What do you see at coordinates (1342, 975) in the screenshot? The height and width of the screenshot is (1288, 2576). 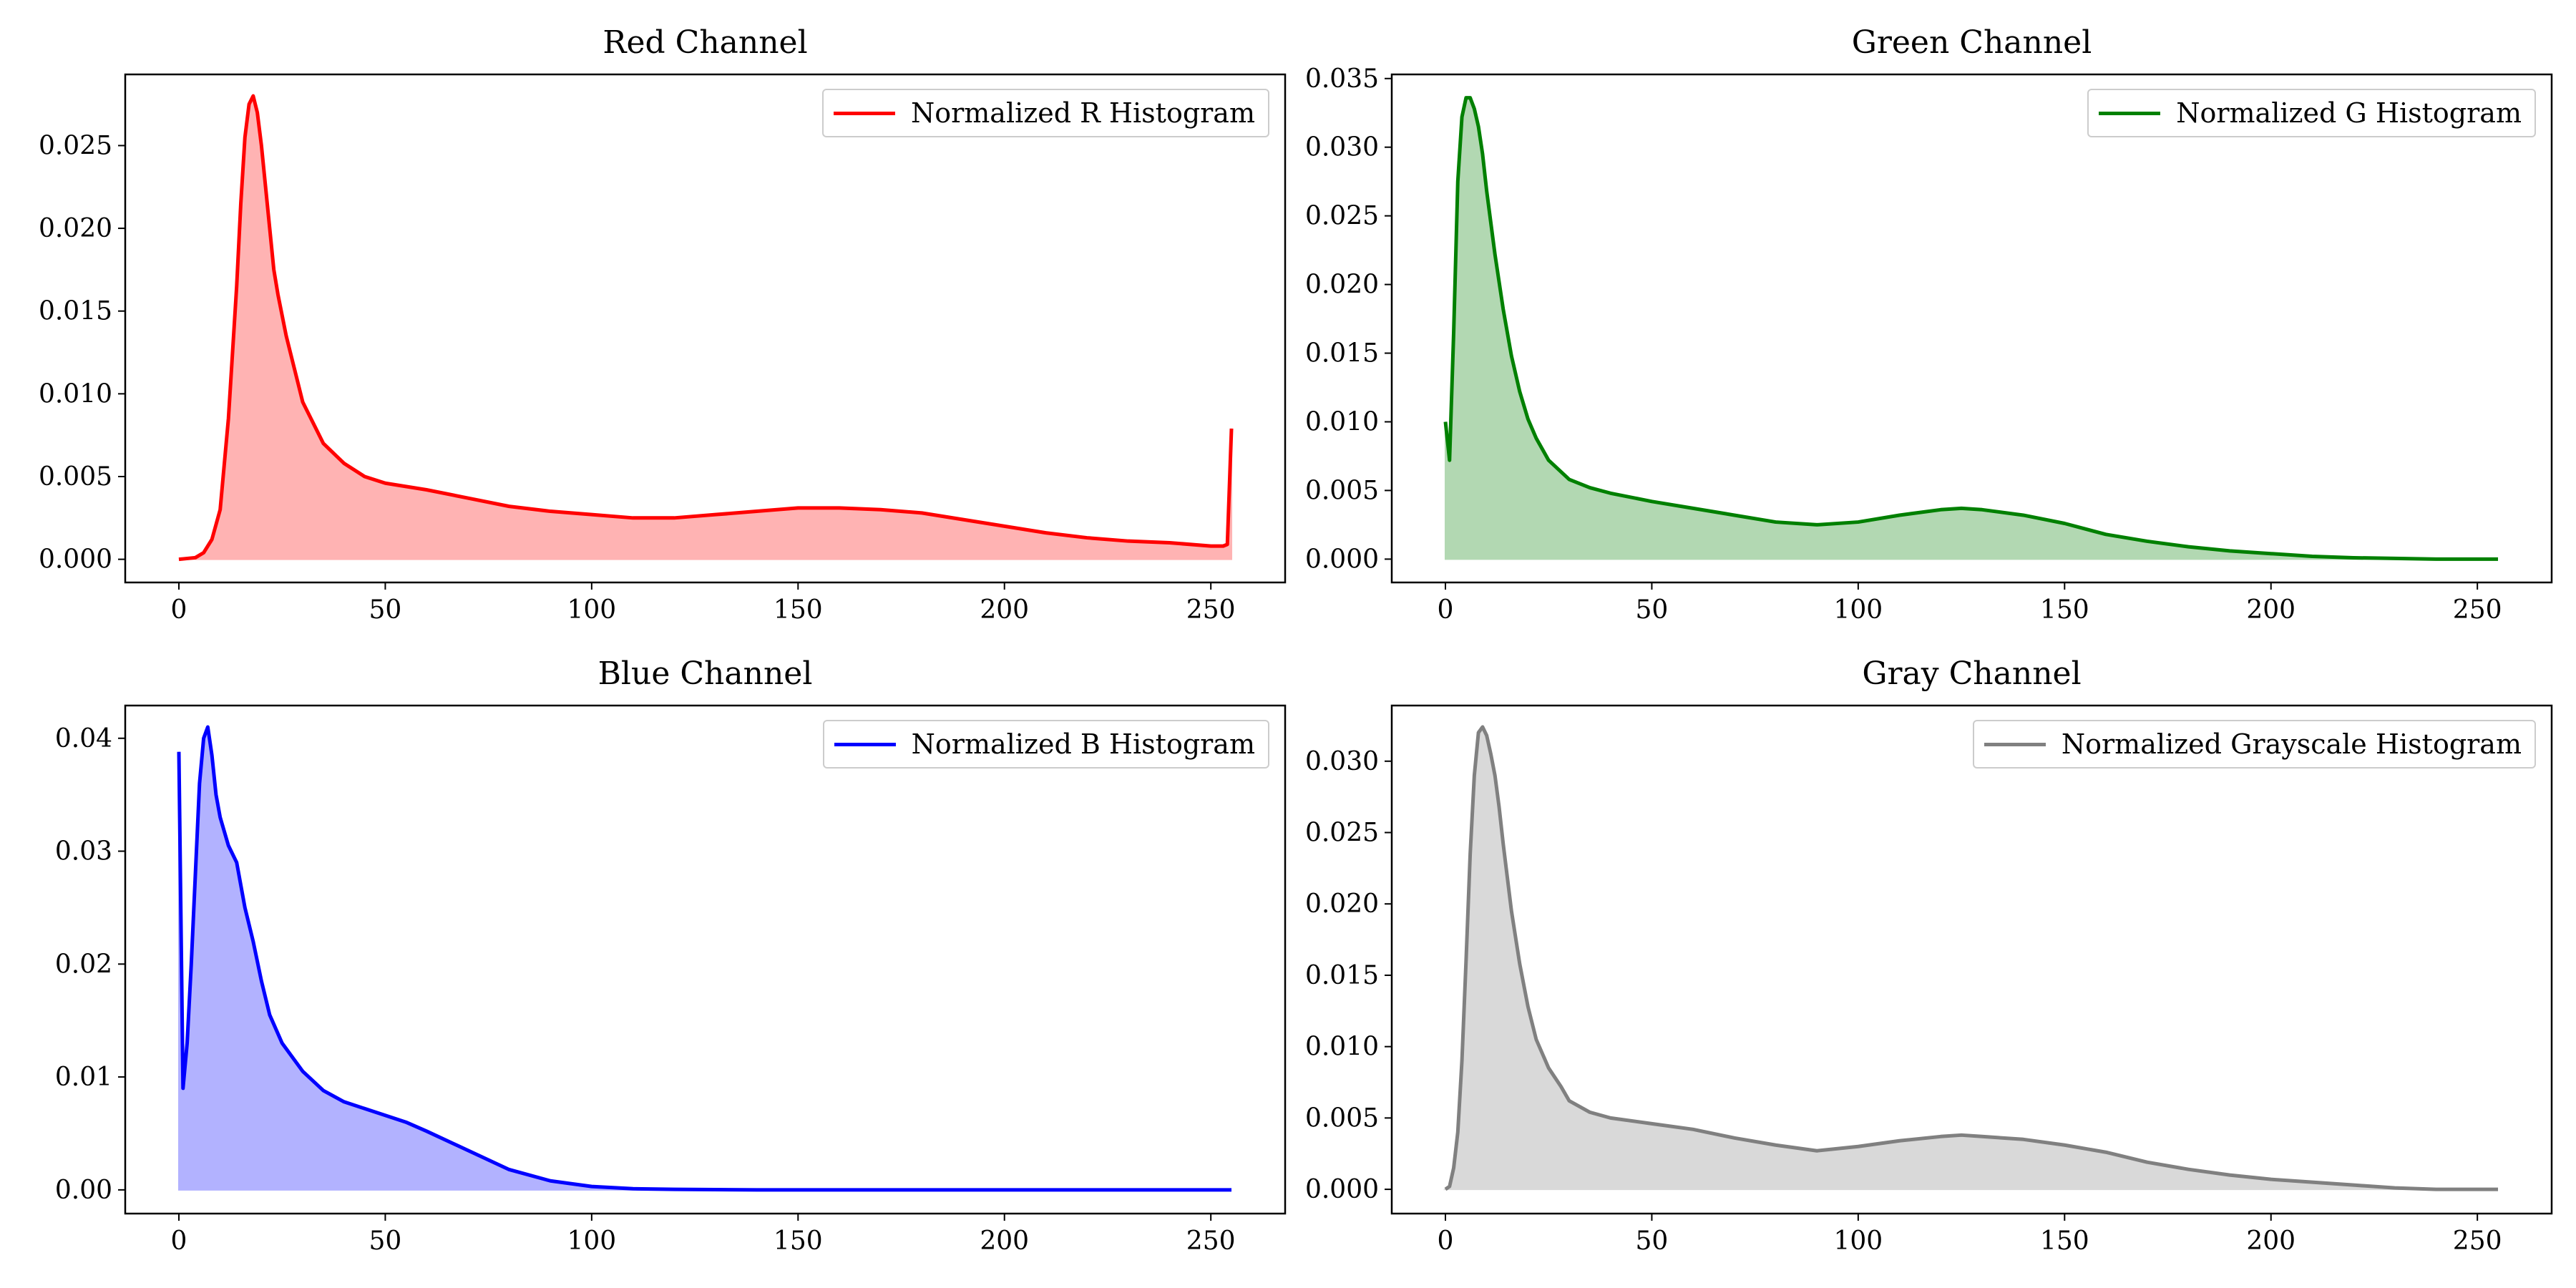 I see `gray-y-tick-label: 0.015` at bounding box center [1342, 975].